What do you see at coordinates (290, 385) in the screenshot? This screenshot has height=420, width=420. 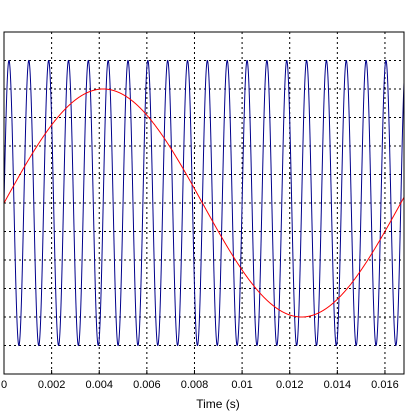 I see `x-tick-label: 0.012` at bounding box center [290, 385].